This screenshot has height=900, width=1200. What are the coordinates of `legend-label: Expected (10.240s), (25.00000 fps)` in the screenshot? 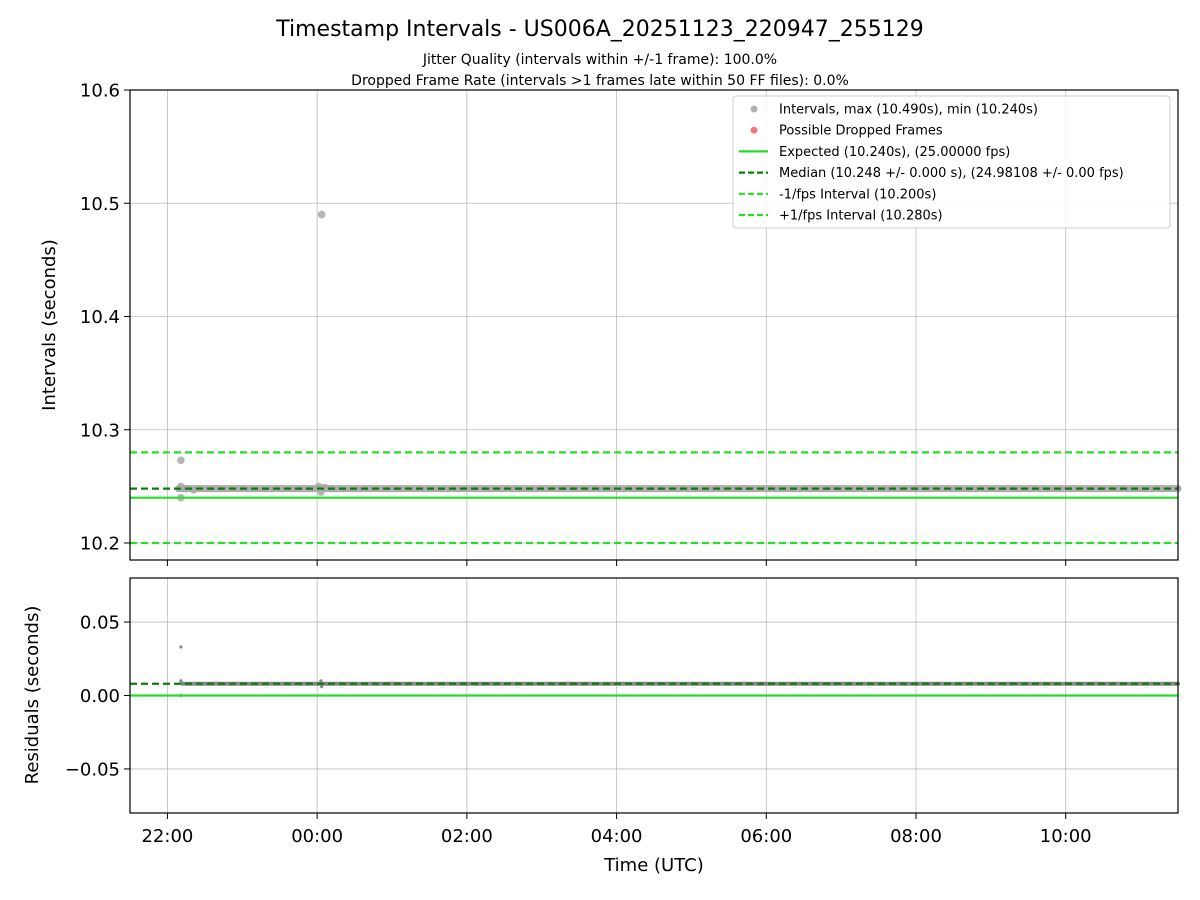 It's located at (894, 152).